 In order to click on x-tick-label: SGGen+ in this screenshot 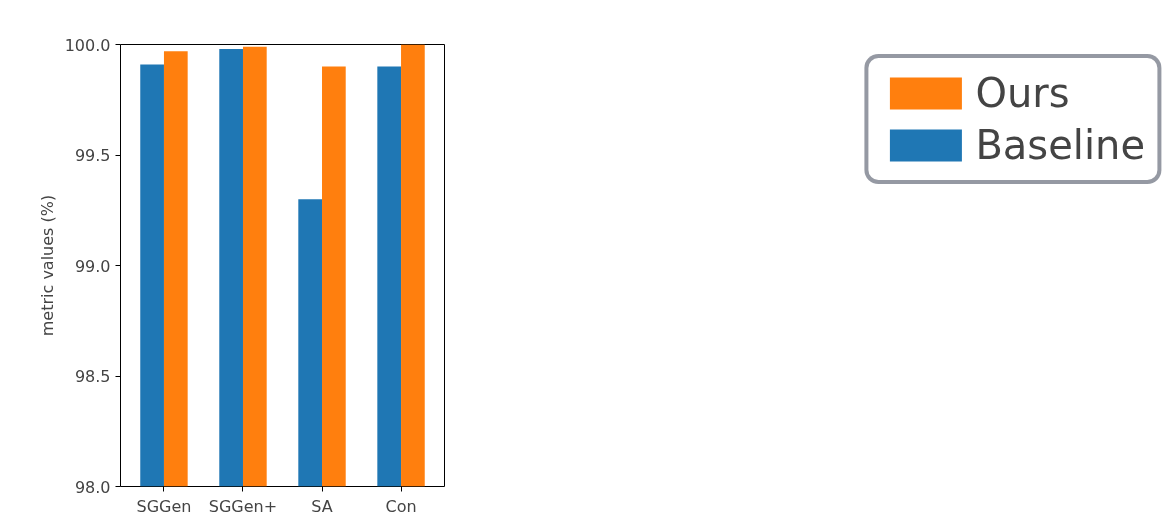, I will do `click(243, 506)`.